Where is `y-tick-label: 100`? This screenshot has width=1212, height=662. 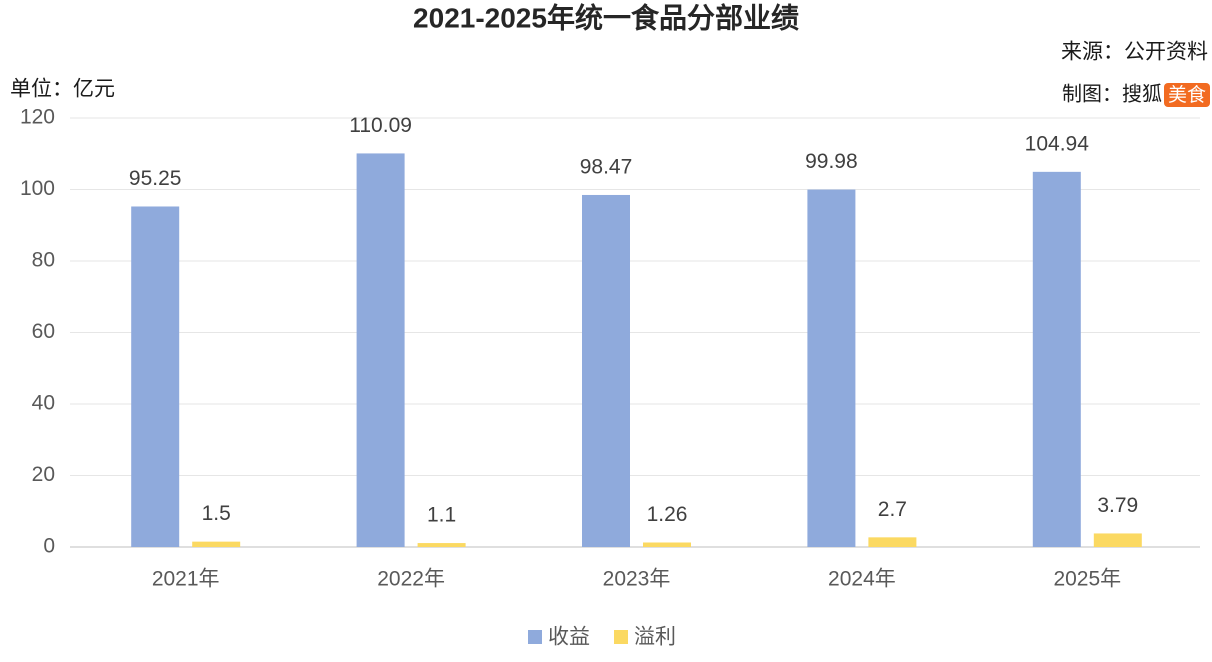
y-tick-label: 100 is located at coordinates (37, 188).